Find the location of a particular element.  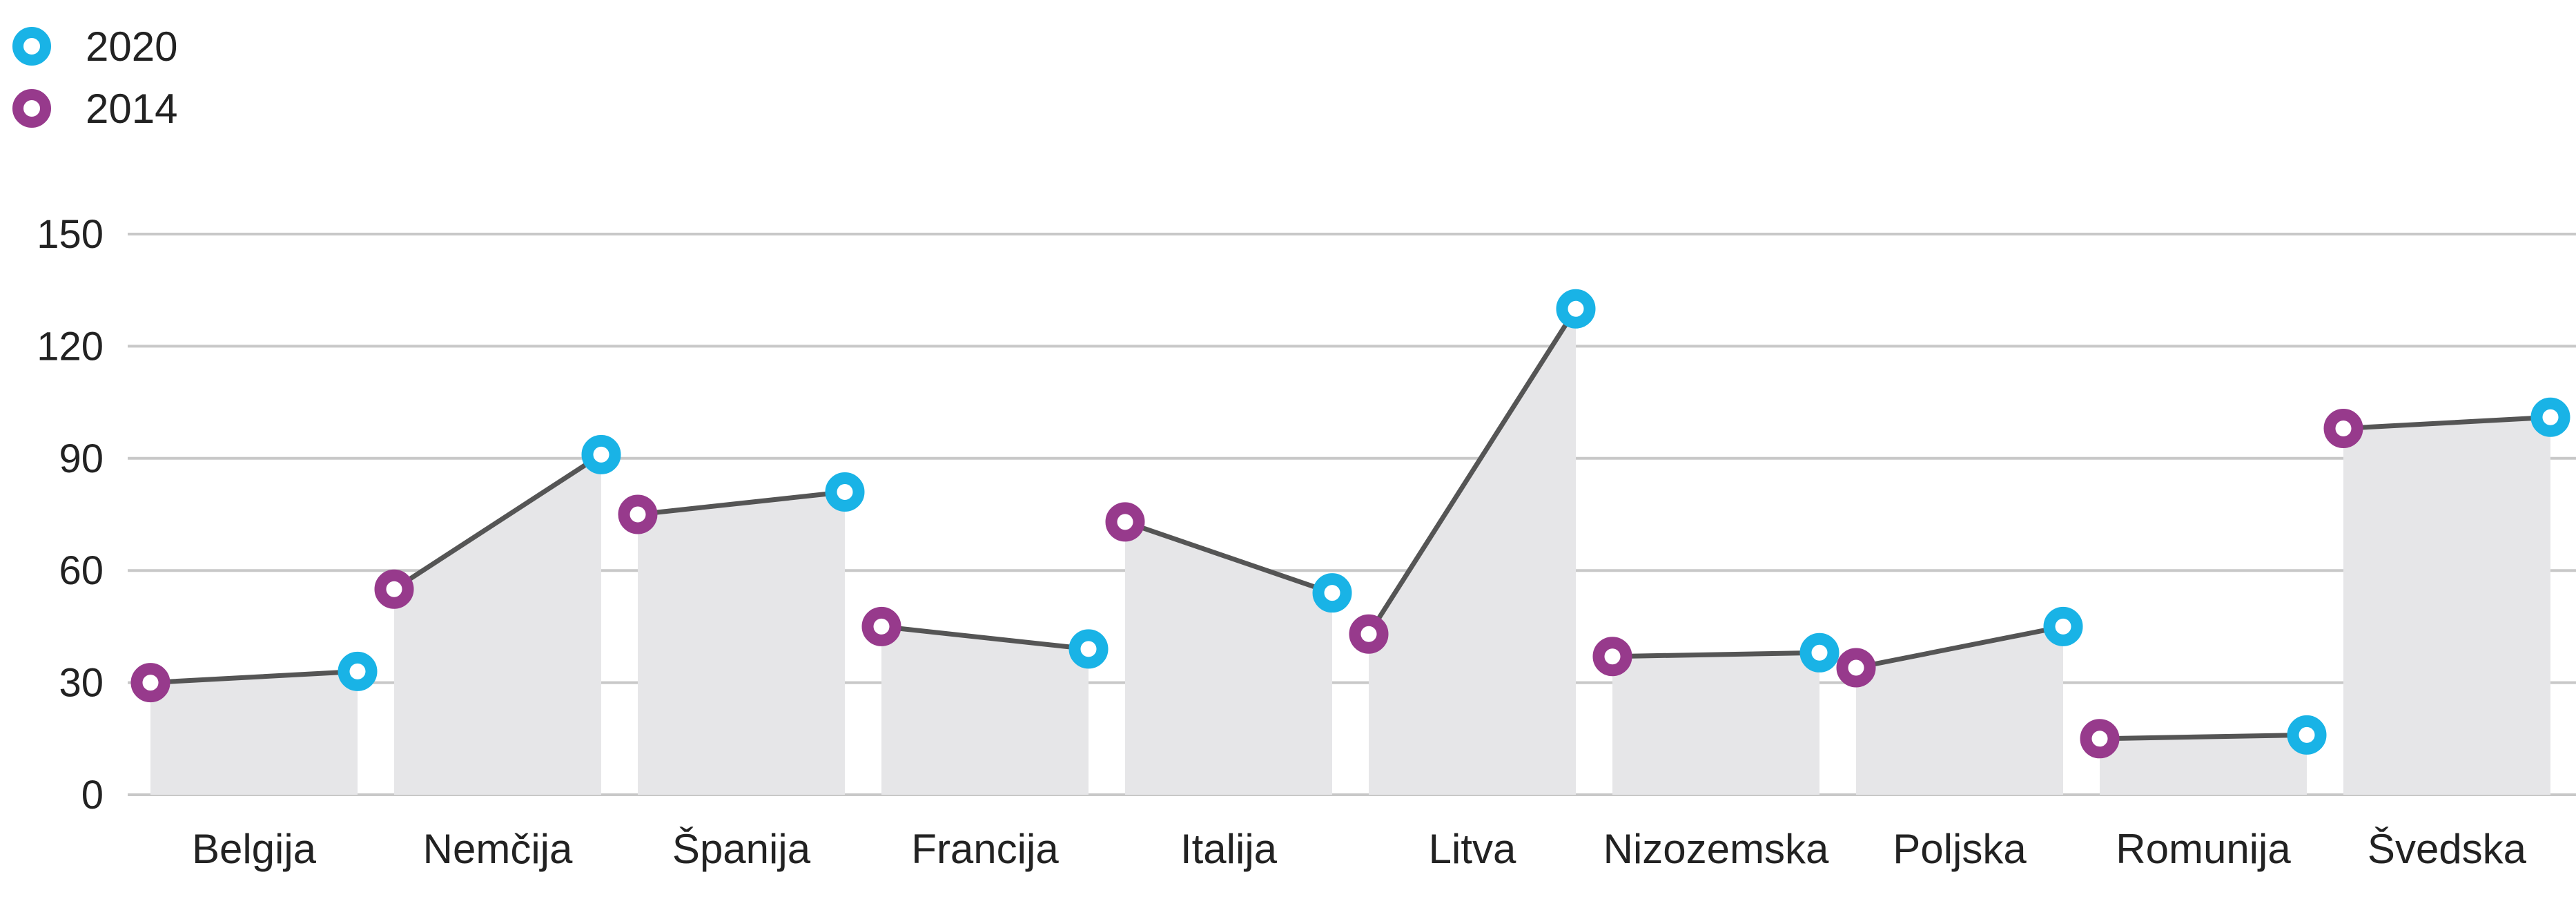

x-tick-label: Poljska is located at coordinates (1960, 849).